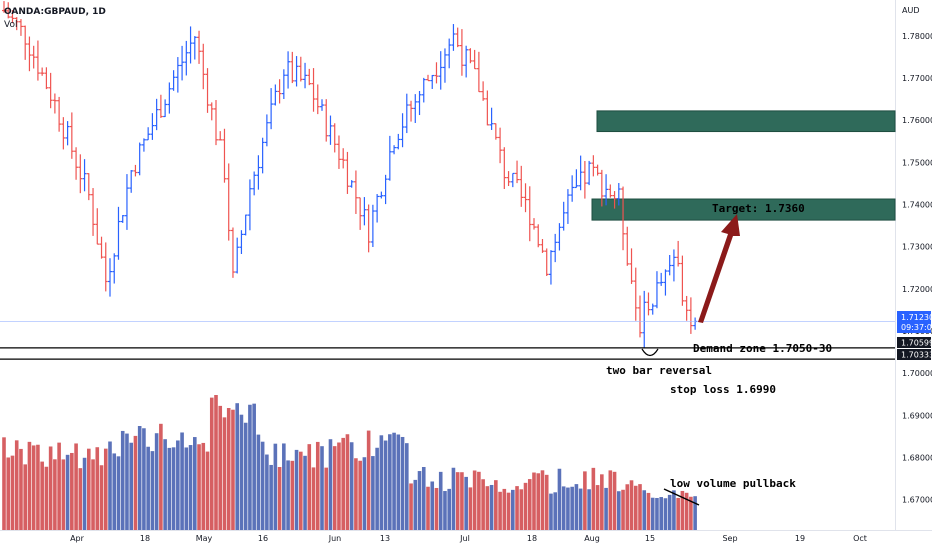 The width and height of the screenshot is (932, 550). Describe the element at coordinates (650, 352) in the screenshot. I see `reversal-bracket` at that location.